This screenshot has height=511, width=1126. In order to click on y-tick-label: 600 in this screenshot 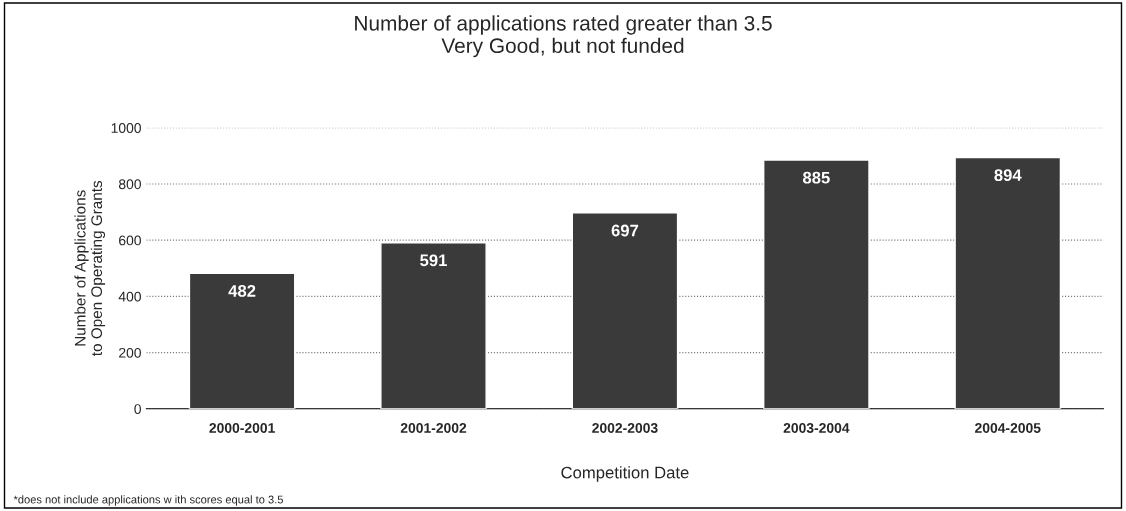, I will do `click(130, 240)`.